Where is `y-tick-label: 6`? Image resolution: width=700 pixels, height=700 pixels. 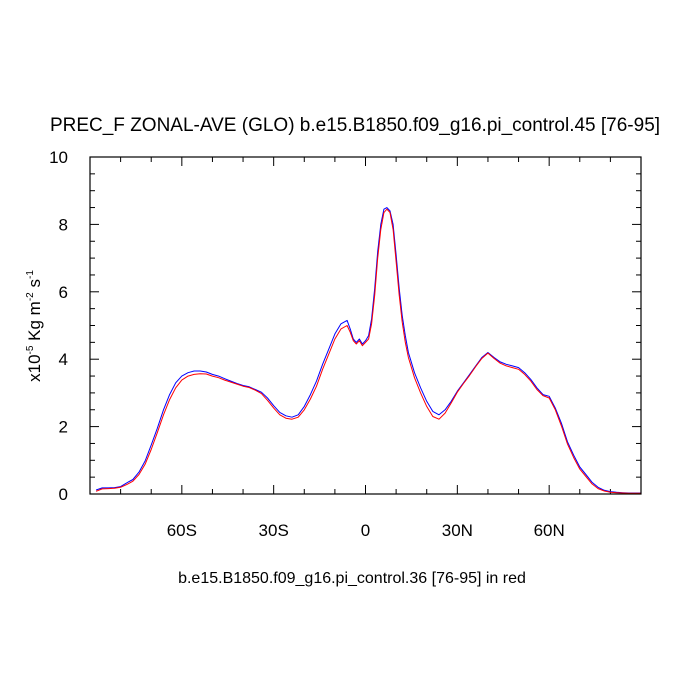
y-tick-label: 6 is located at coordinates (63, 292).